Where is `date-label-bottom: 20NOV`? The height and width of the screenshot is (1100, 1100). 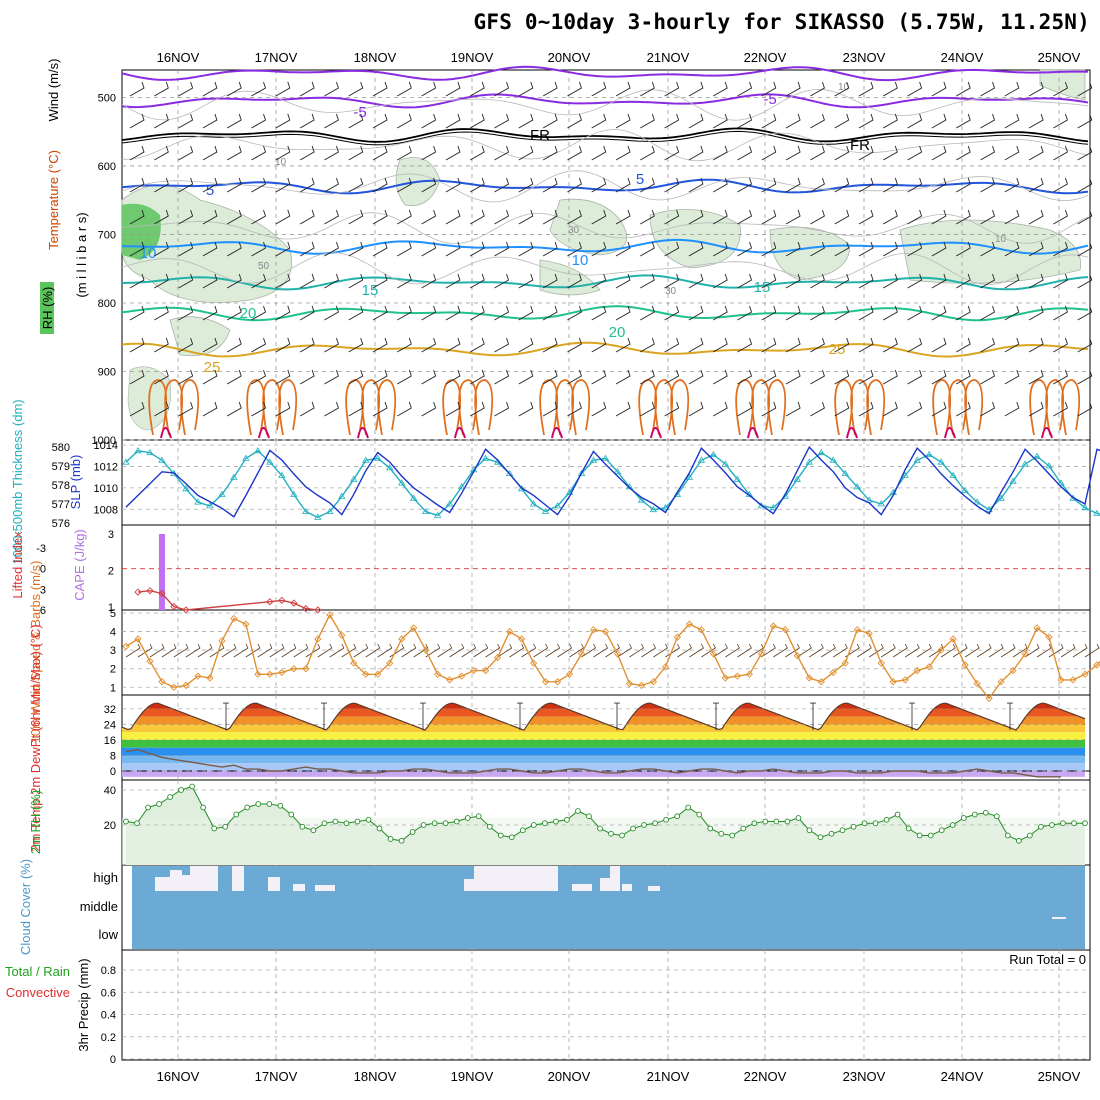
date-label-bottom: 20NOV is located at coordinates (569, 1076).